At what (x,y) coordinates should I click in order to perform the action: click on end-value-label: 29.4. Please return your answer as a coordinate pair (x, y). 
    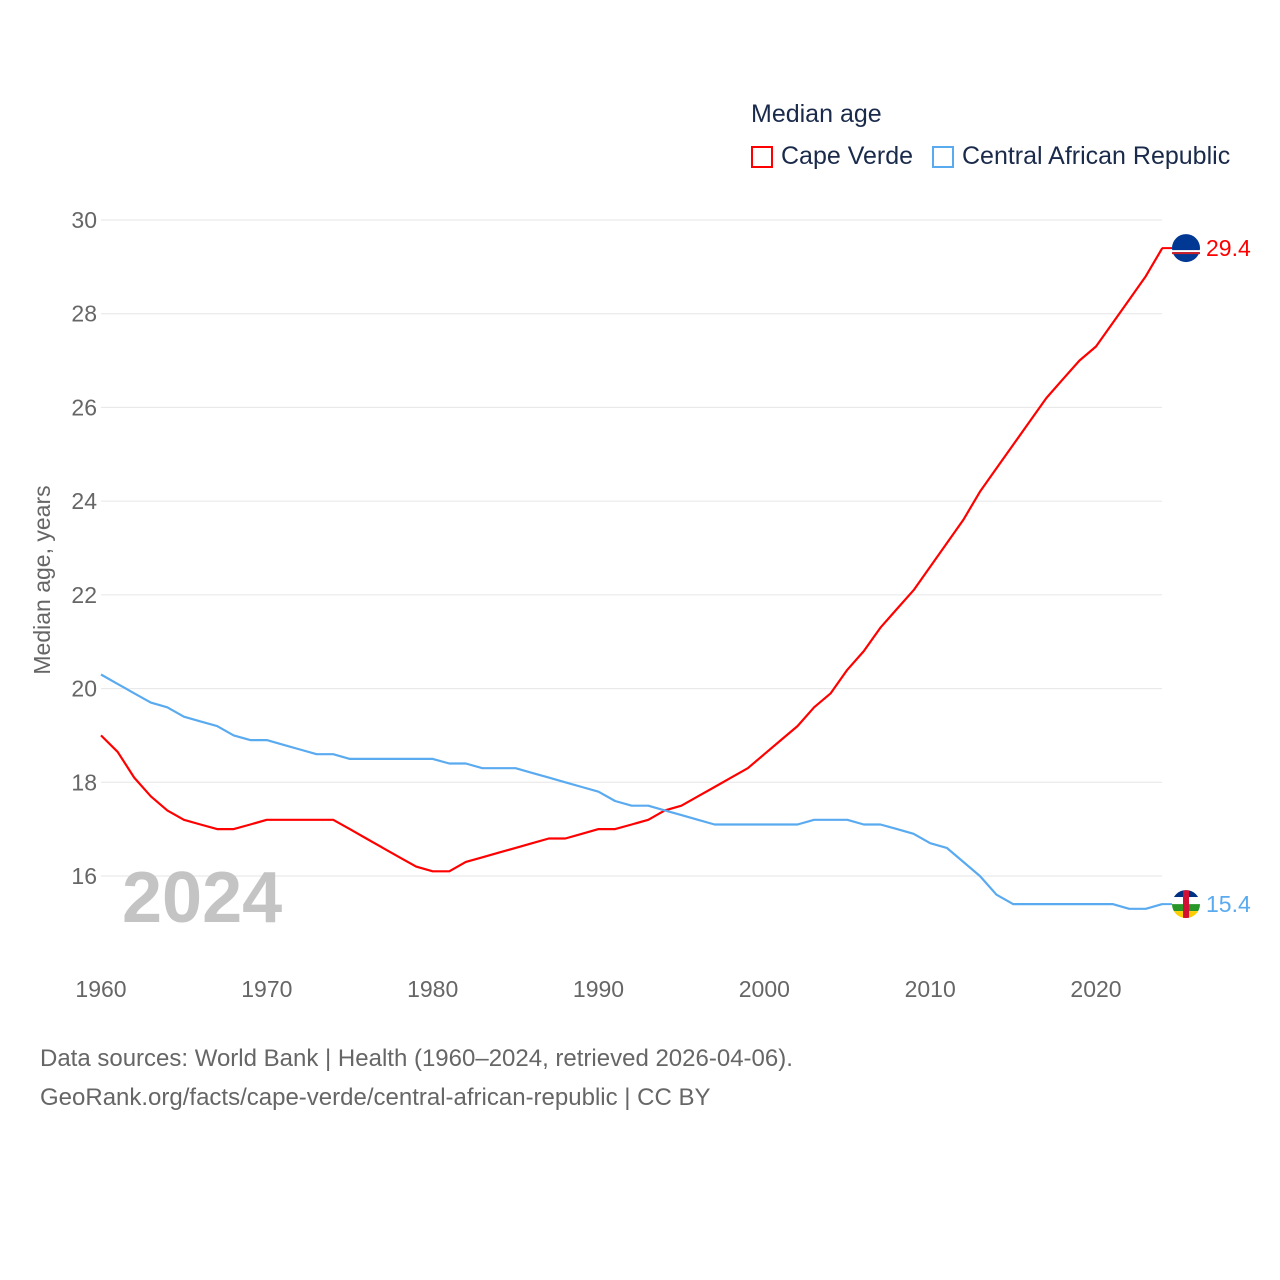
    Looking at the image, I should click on (1228, 248).